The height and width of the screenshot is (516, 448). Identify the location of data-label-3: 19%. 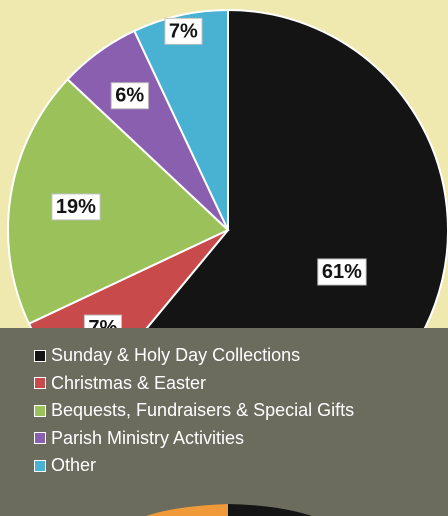
(76, 207).